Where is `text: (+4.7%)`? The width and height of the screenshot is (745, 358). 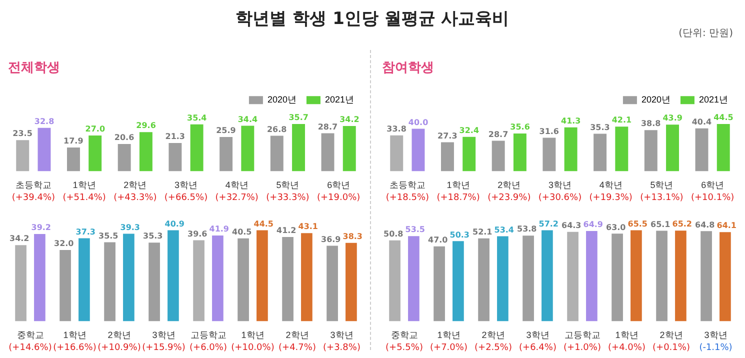
text: (+4.7%) is located at coordinates (297, 347).